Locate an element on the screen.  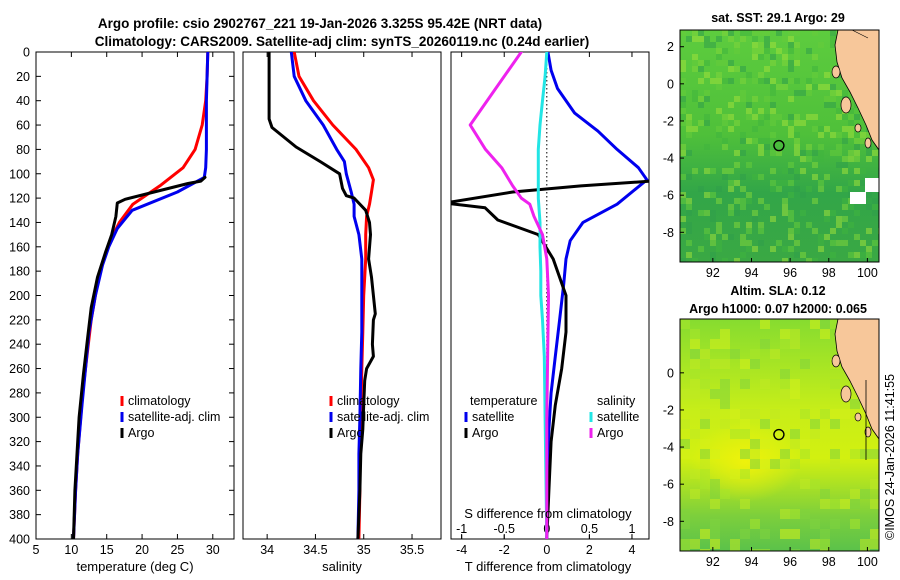
mentawai-island is located at coordinates (858, 128).